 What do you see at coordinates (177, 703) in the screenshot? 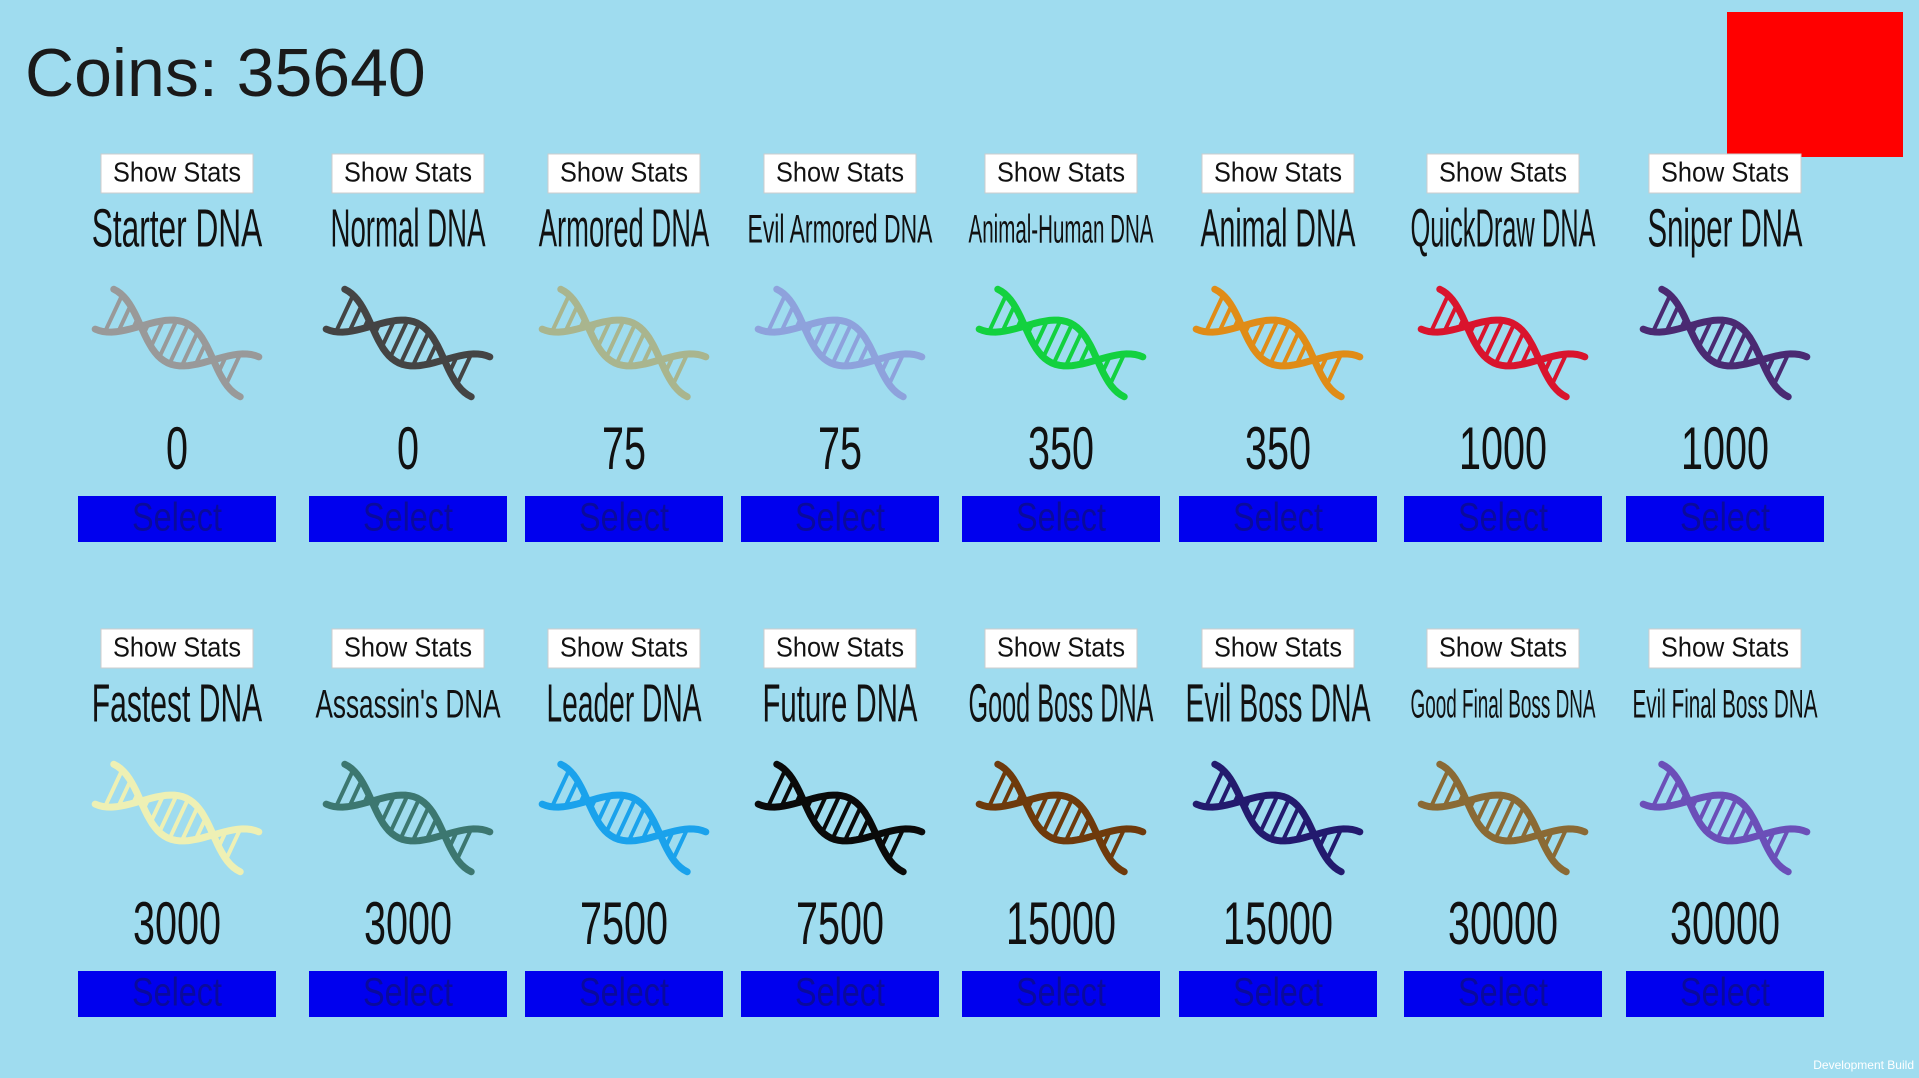
I see `dna-name: Fastest DNA` at bounding box center [177, 703].